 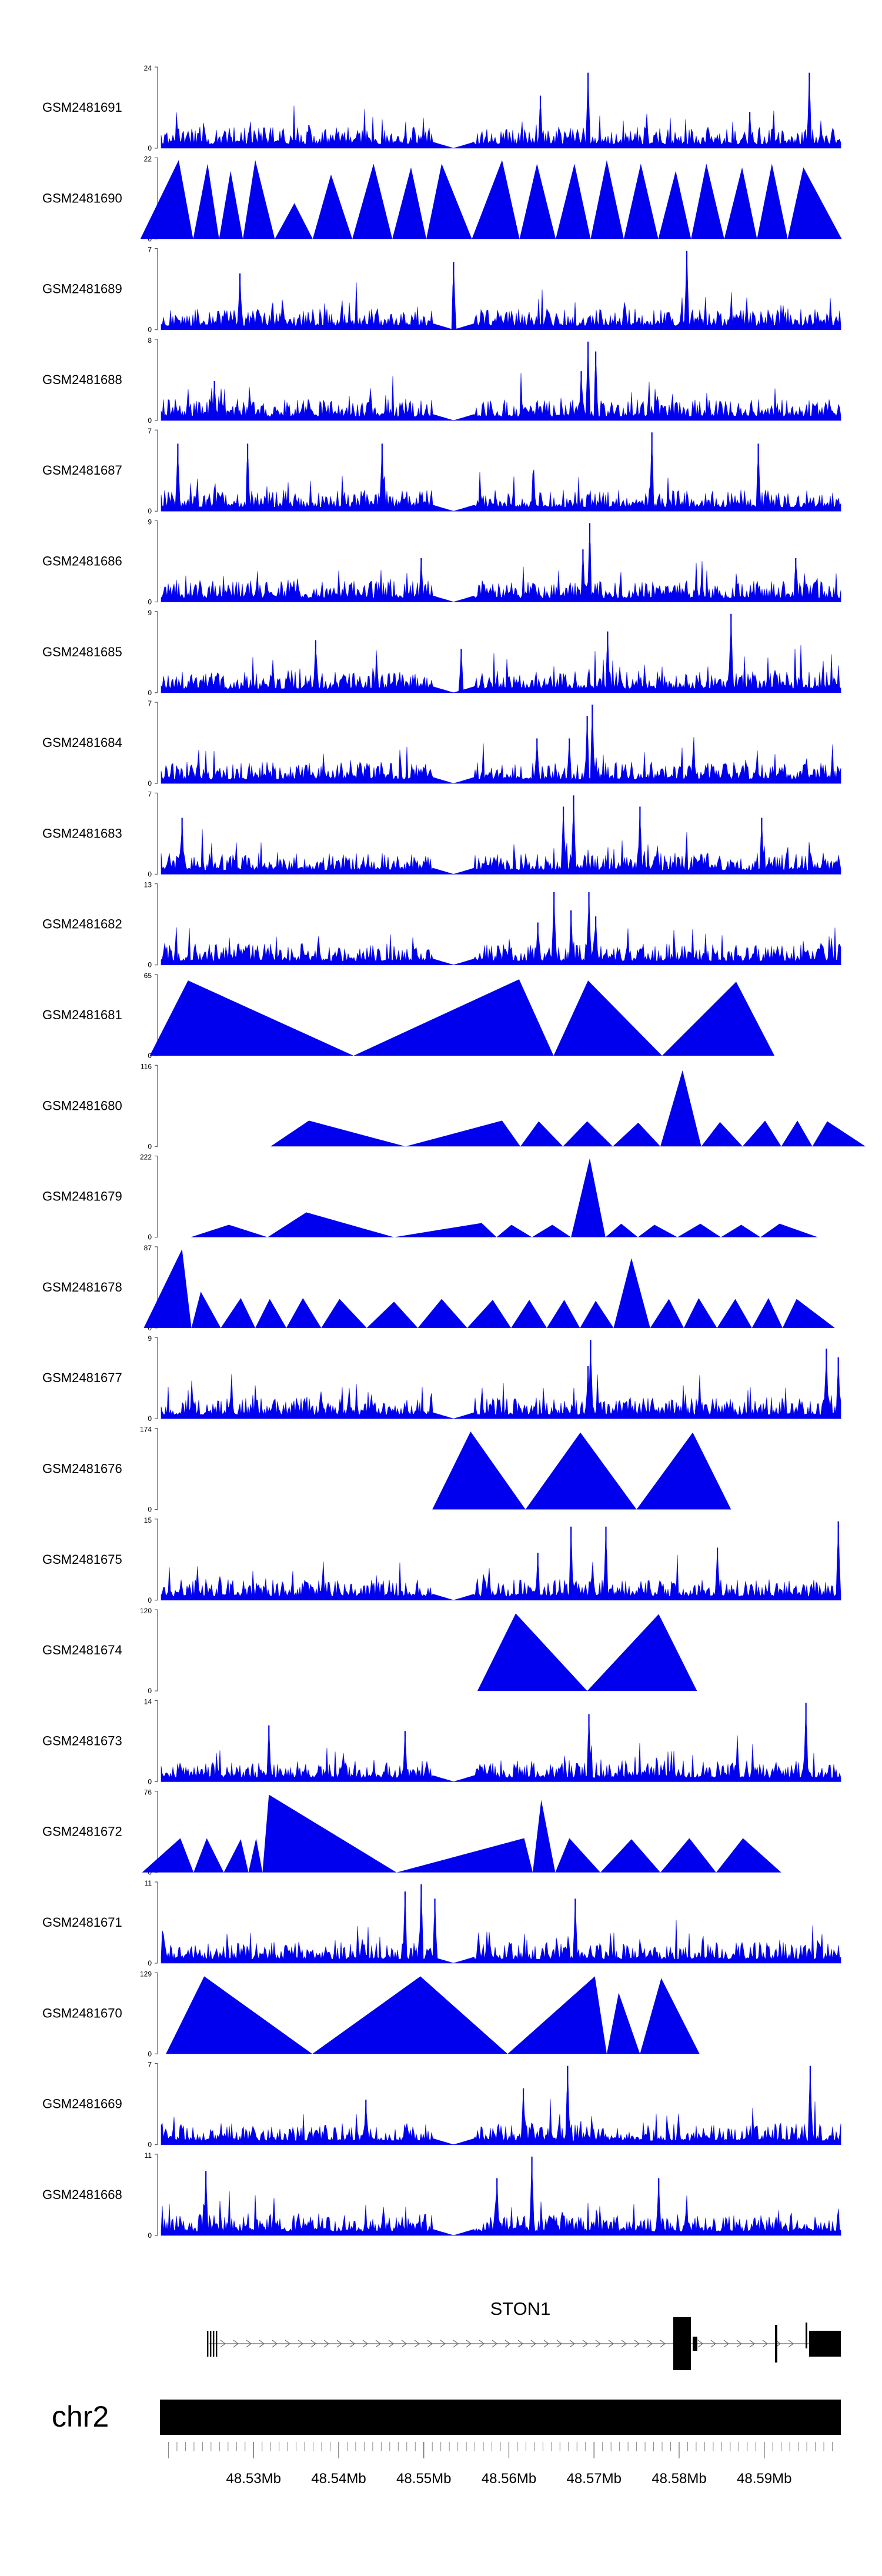 I want to click on axis-tick-label: 48.53Mb, so click(x=253, y=2479).